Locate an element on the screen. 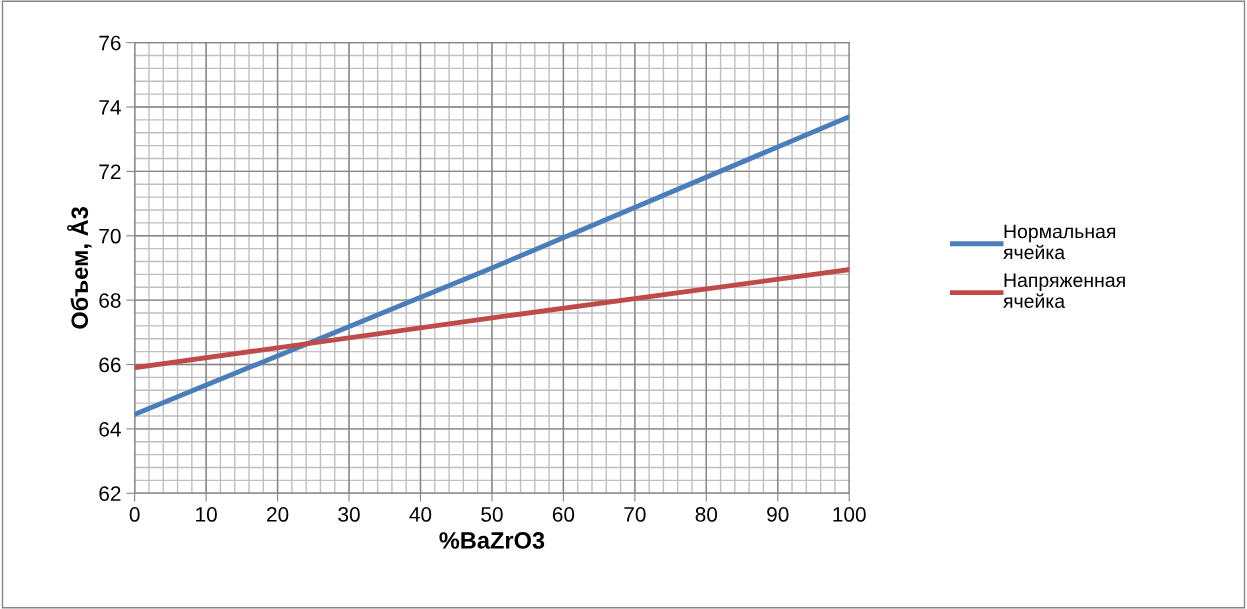  y-tick-label: 64 is located at coordinates (110, 429).